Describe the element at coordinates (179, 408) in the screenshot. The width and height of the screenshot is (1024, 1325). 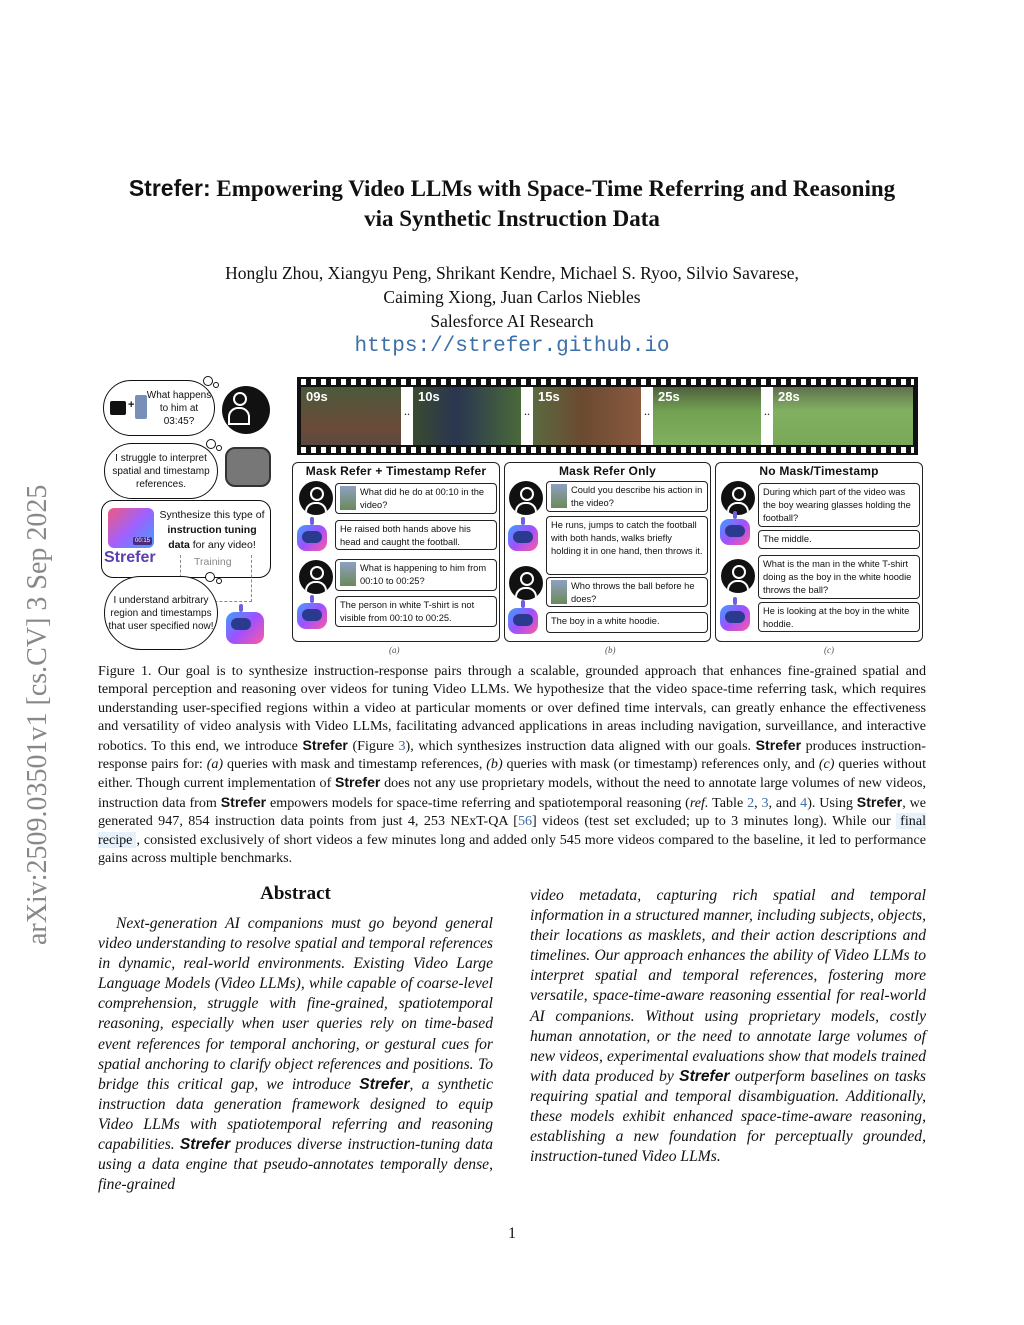
I see `user-question-text: What happens to him at 03:45?` at that location.